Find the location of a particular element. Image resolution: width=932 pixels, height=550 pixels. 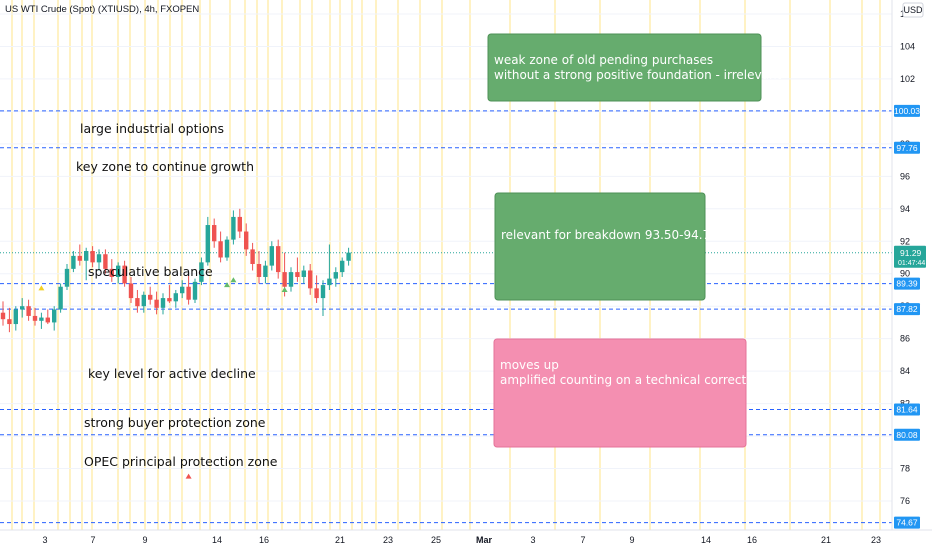

level-tag-label: 80.08 is located at coordinates (907, 435).